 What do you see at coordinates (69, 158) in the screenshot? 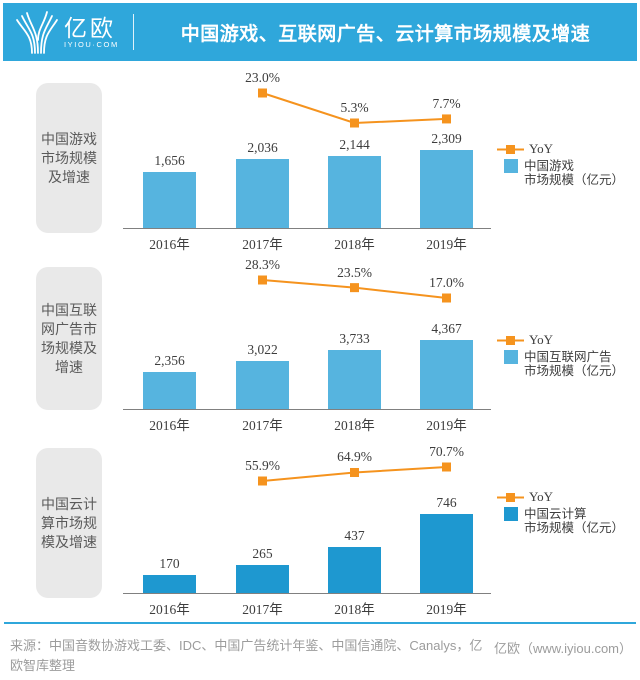
I see `panel-label: 中国游戏市场规模及增速` at bounding box center [69, 158].